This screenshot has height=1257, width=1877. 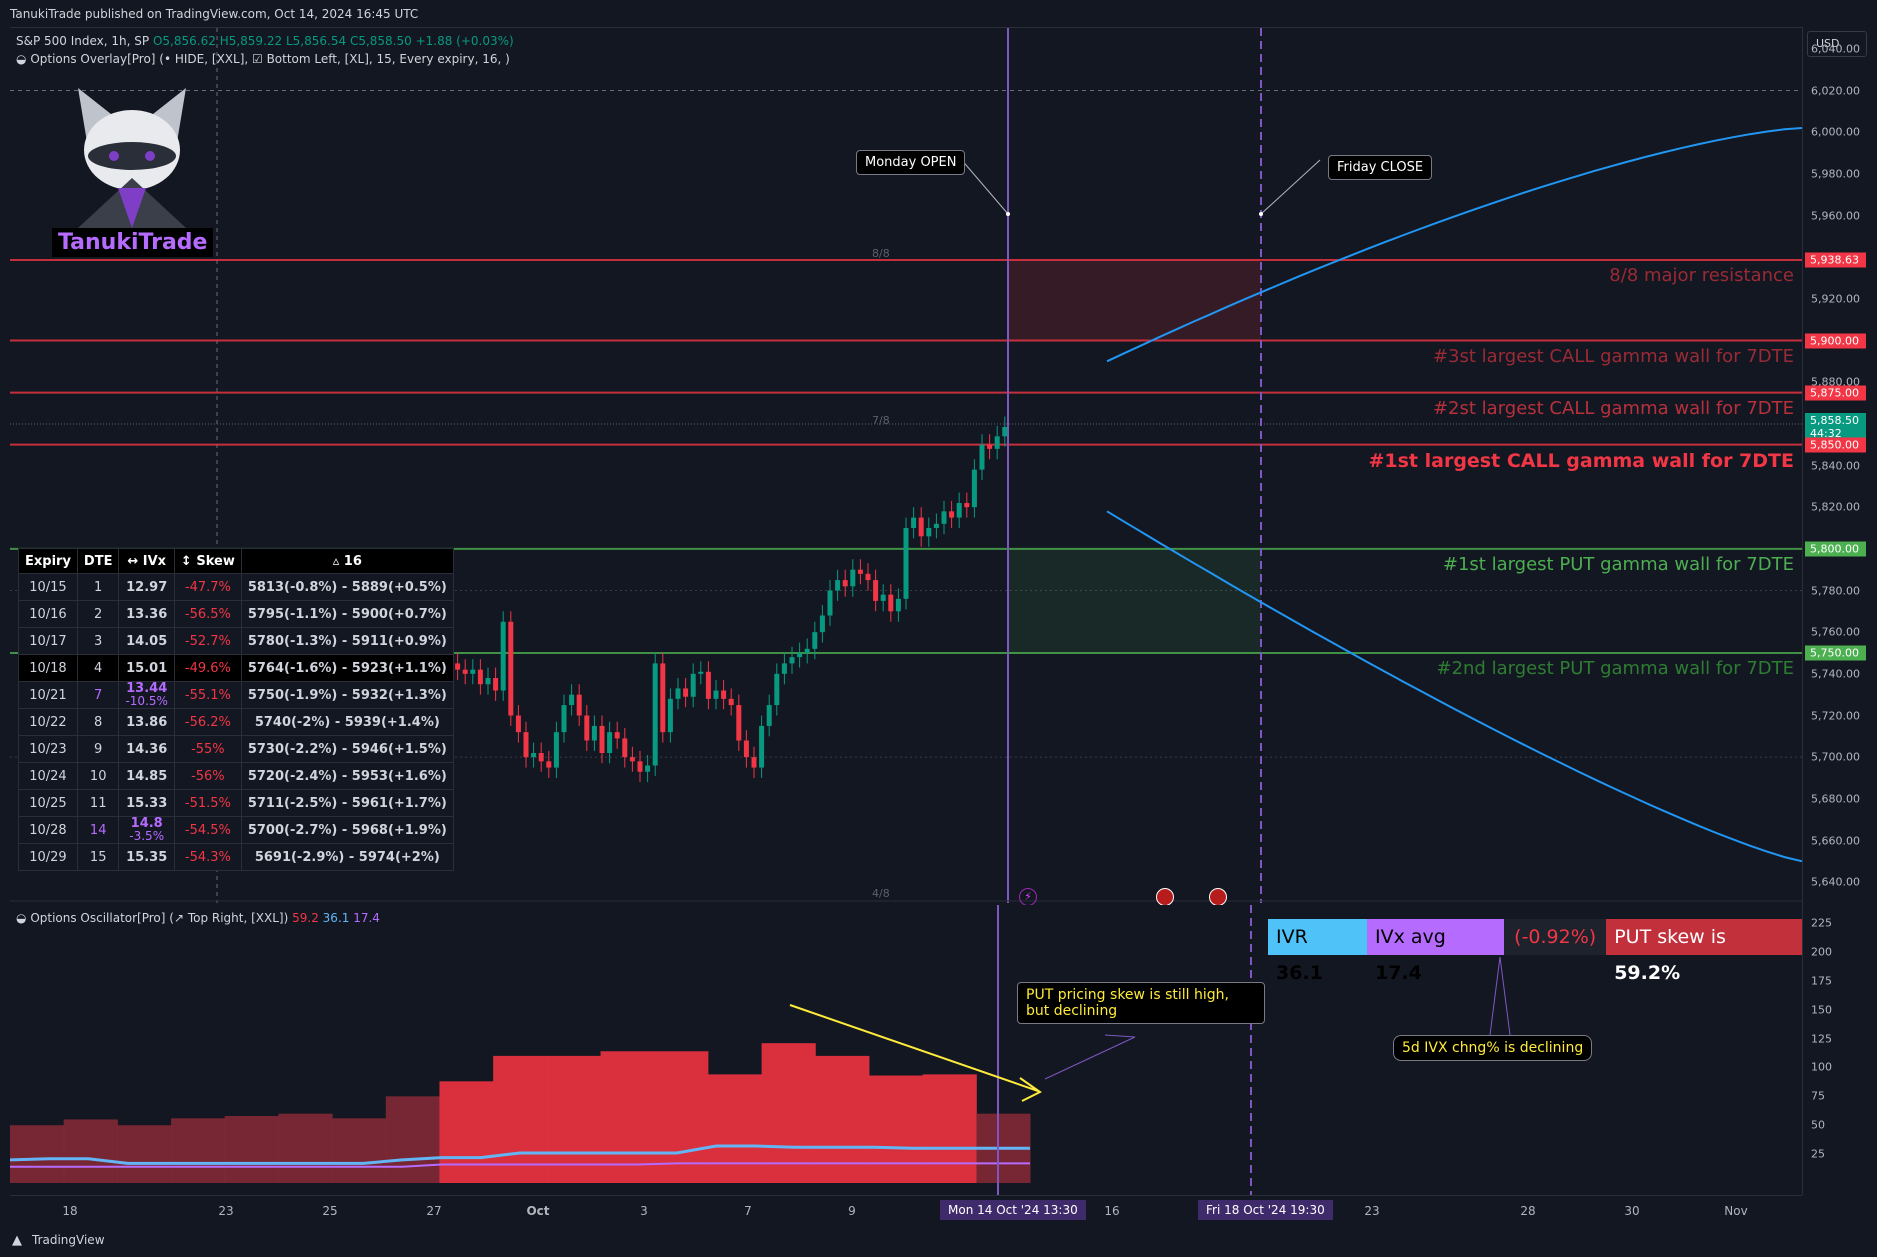 I want to click on expiry-cell-text: 10/21, so click(x=48, y=695).